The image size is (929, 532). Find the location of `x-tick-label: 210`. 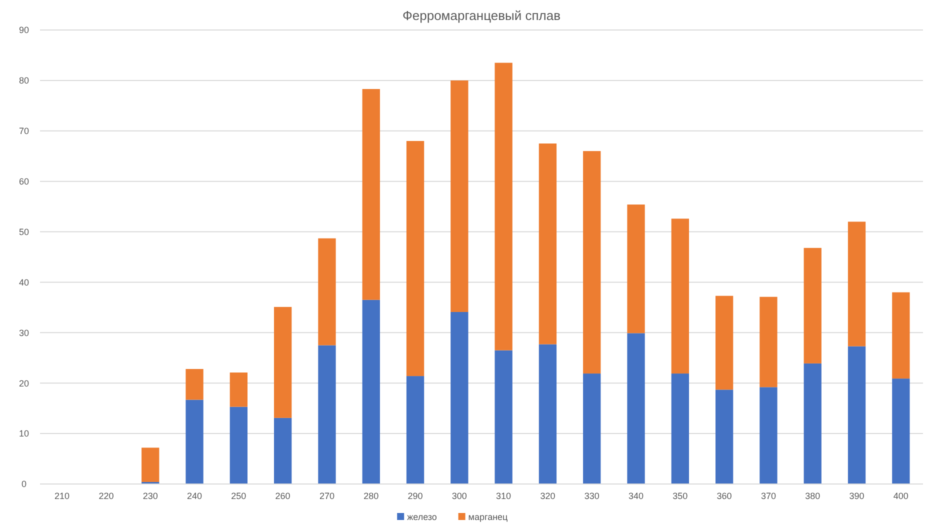

x-tick-label: 210 is located at coordinates (62, 496).